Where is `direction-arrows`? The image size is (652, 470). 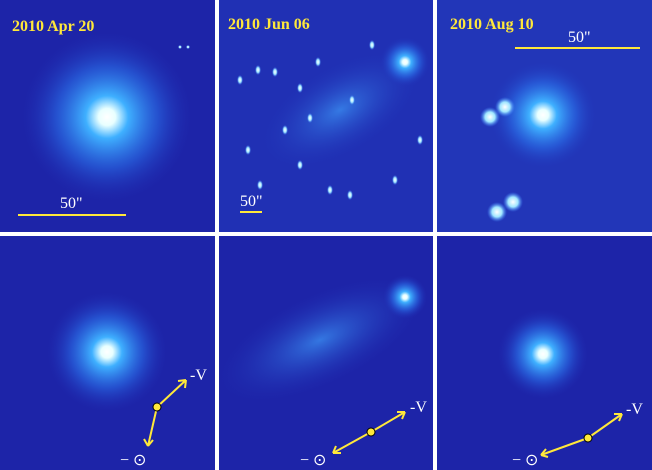 direction-arrows is located at coordinates (383, 418).